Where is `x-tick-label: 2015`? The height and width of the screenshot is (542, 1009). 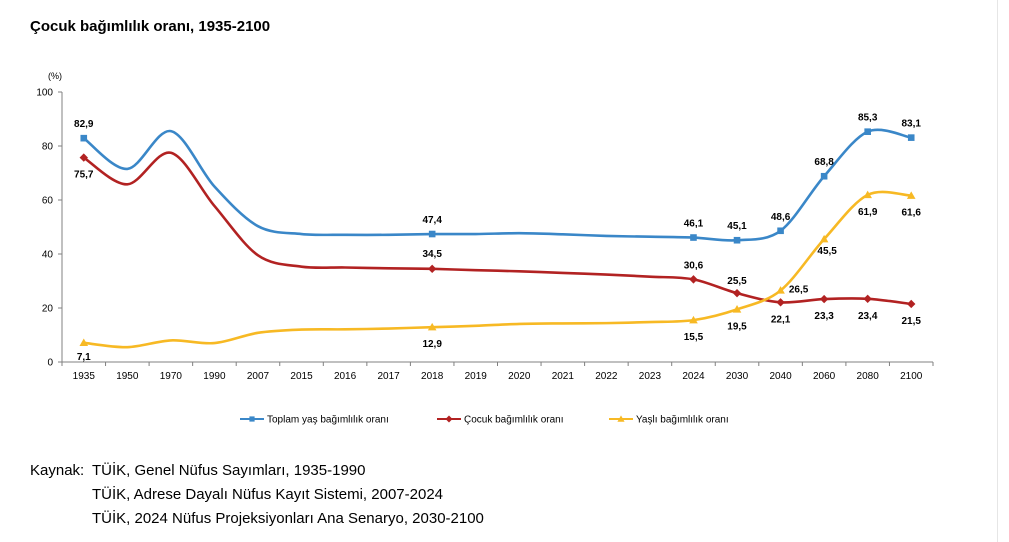 x-tick-label: 2015 is located at coordinates (301, 376).